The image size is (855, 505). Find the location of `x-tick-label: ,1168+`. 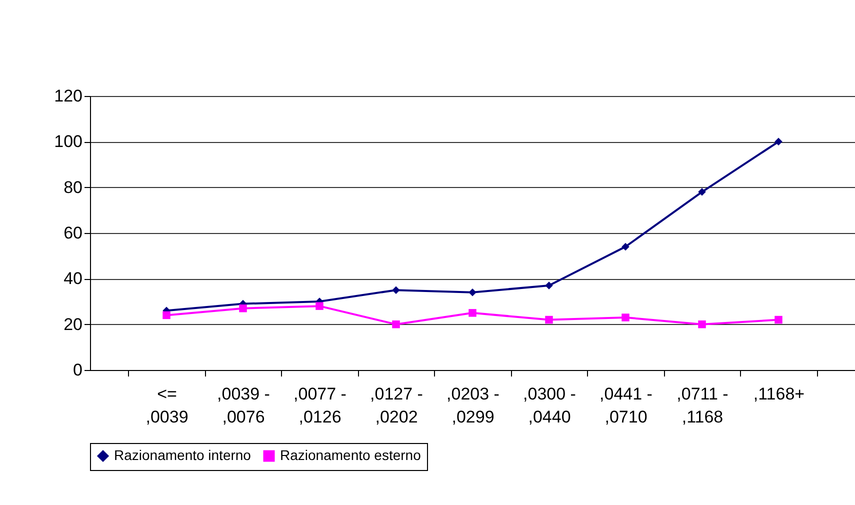

x-tick-label: ,1168+ is located at coordinates (779, 394).